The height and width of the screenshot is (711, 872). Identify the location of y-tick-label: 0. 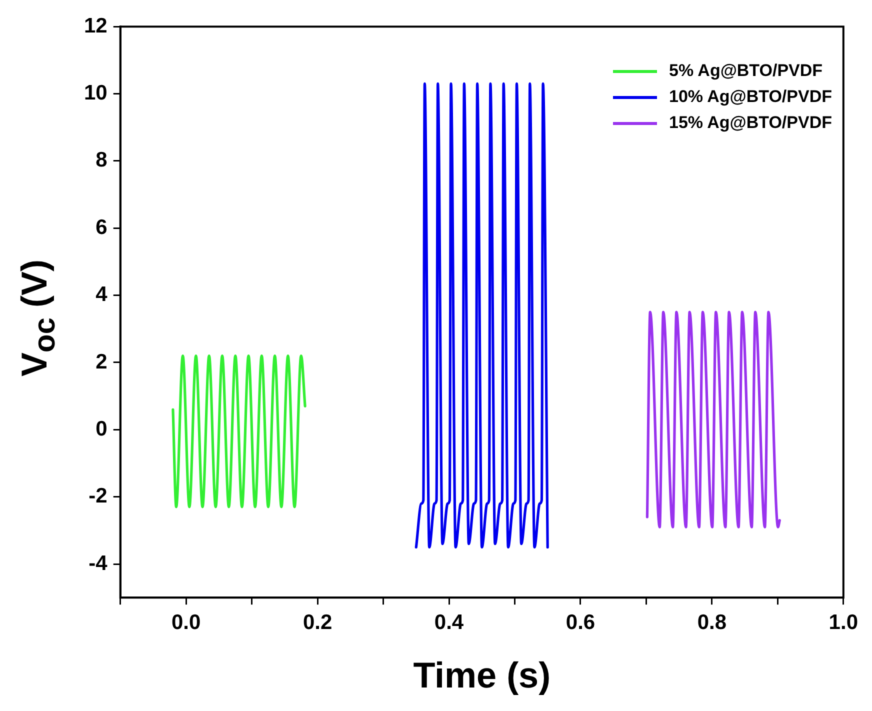
(102, 428).